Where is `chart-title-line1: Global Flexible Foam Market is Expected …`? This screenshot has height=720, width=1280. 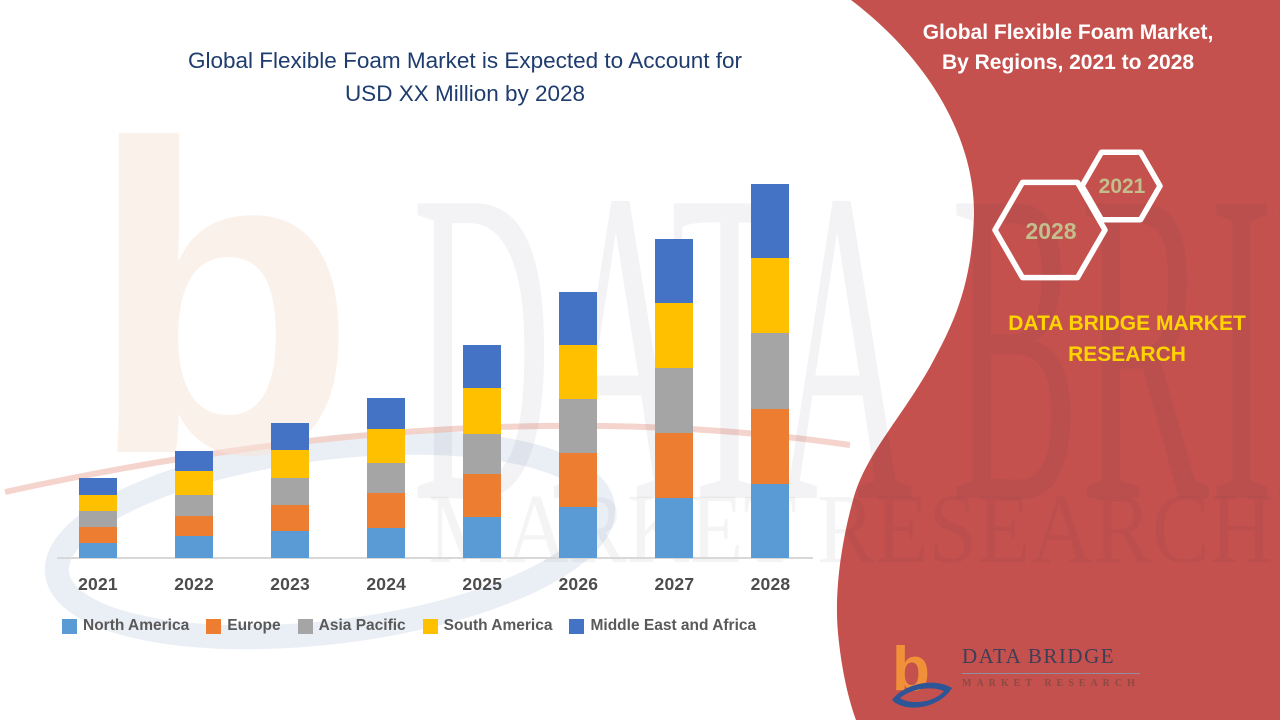
chart-title-line1: Global Flexible Foam Market is Expected … is located at coordinates (465, 60).